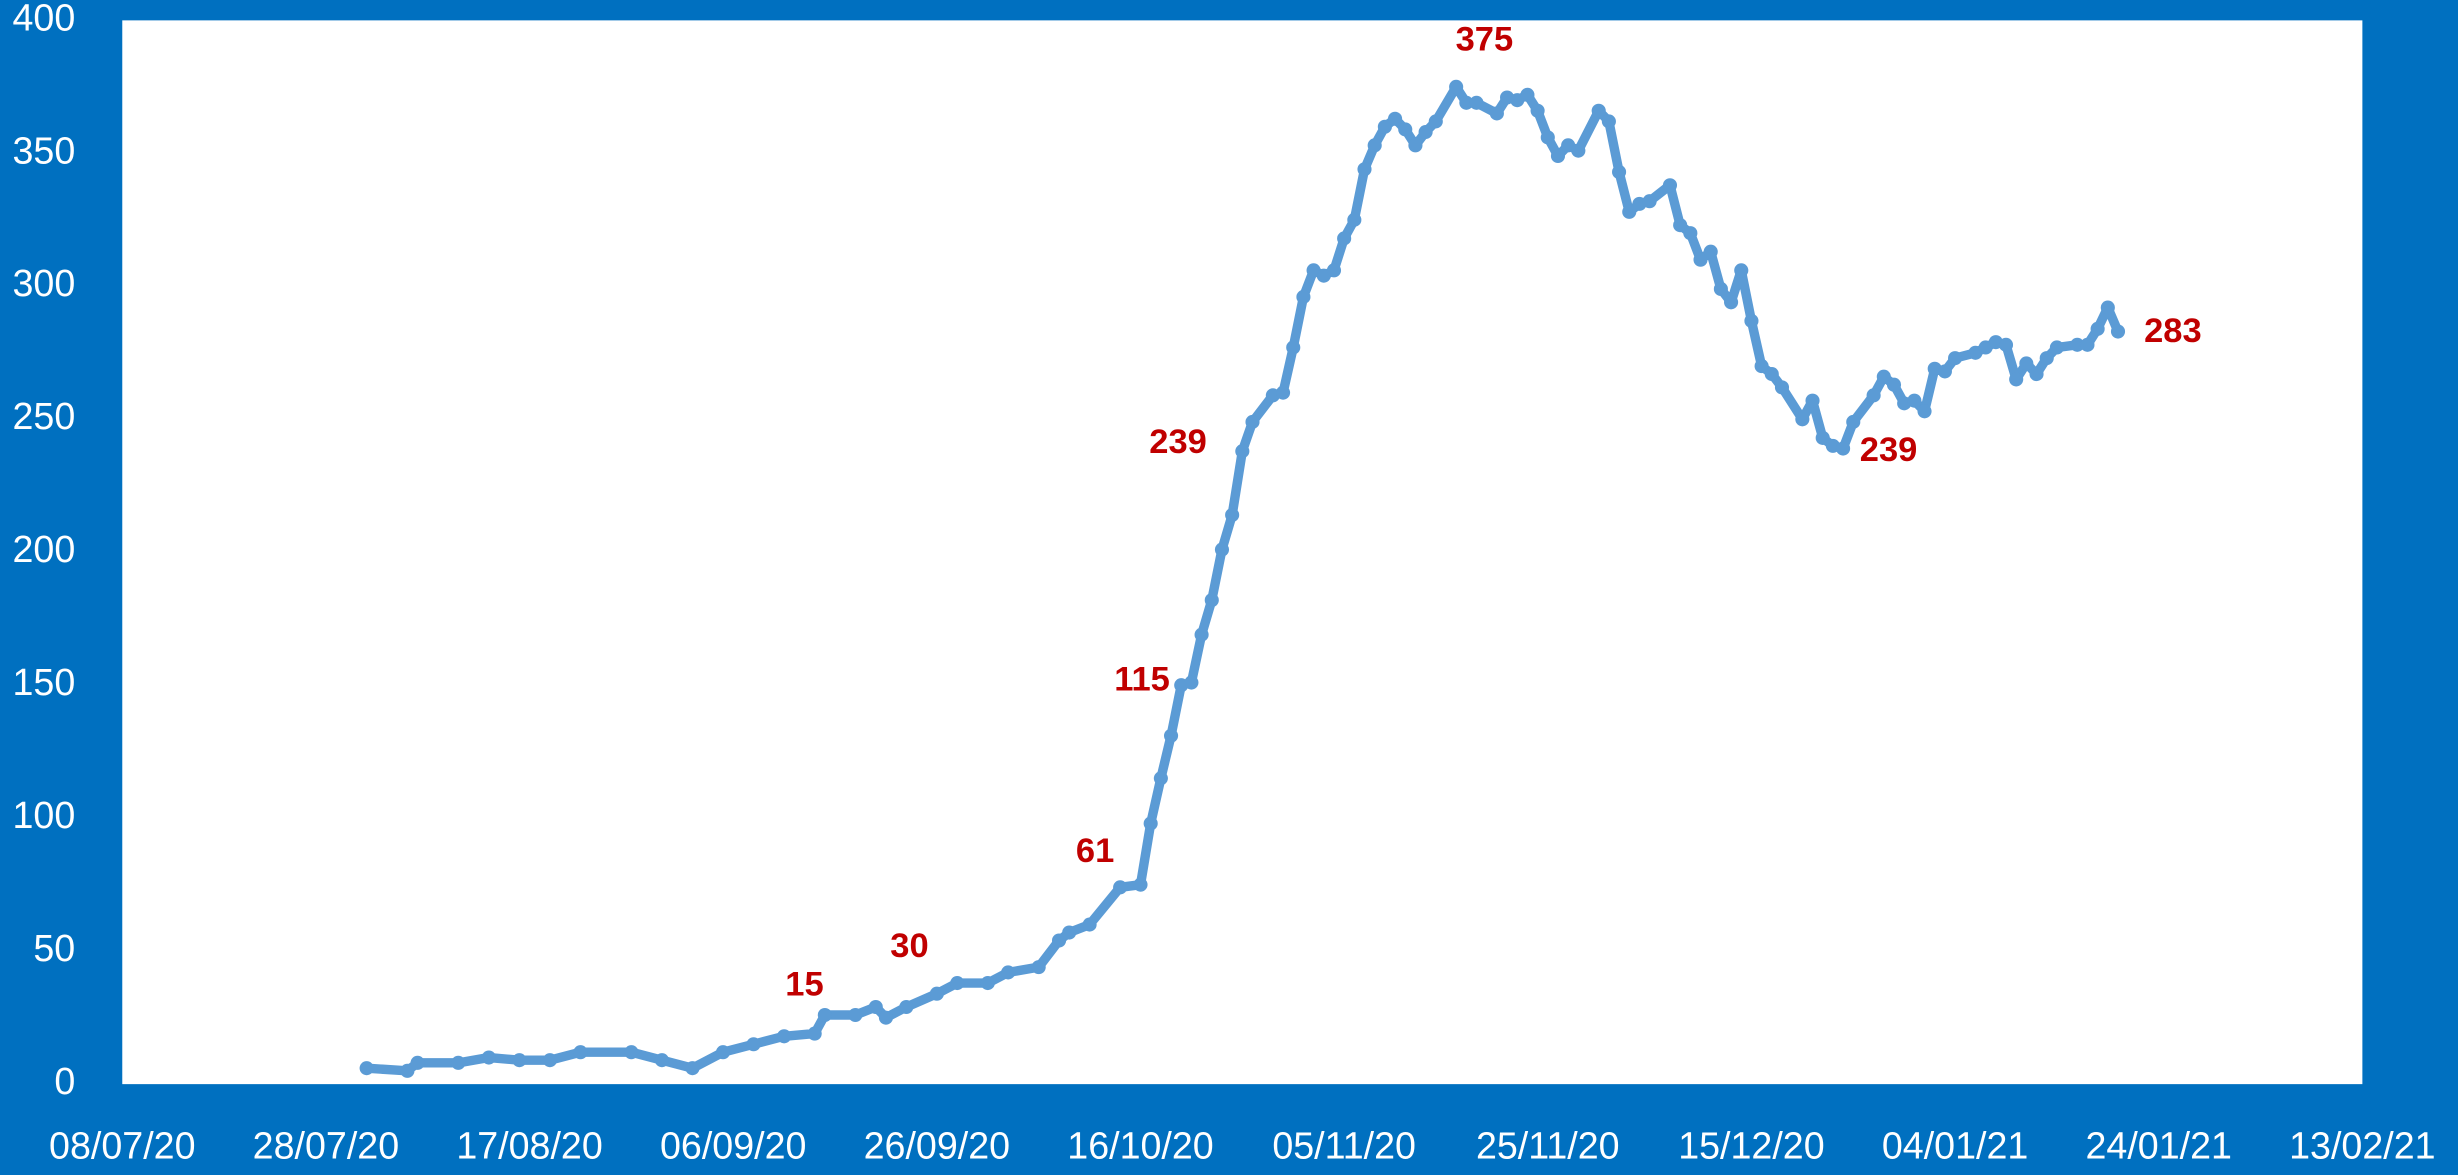 This screenshot has height=1175, width=2458. Describe the element at coordinates (529, 1145) in the screenshot. I see `x-tick-label: 17/08/20` at that location.